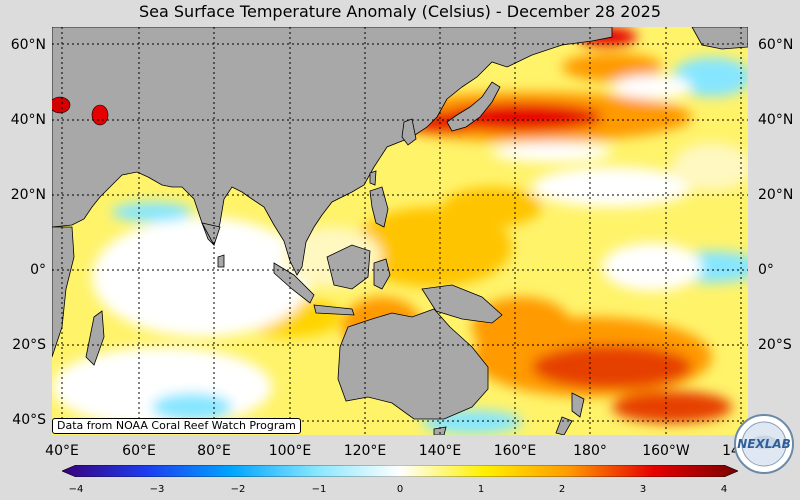  I want to click on lon-label-40e: 40°E, so click(62, 451).